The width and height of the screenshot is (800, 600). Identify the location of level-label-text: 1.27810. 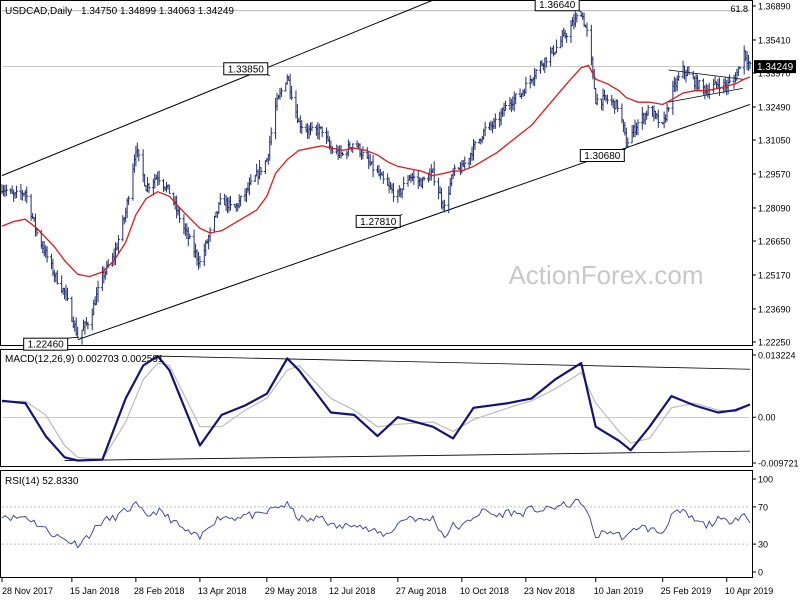
(378, 222).